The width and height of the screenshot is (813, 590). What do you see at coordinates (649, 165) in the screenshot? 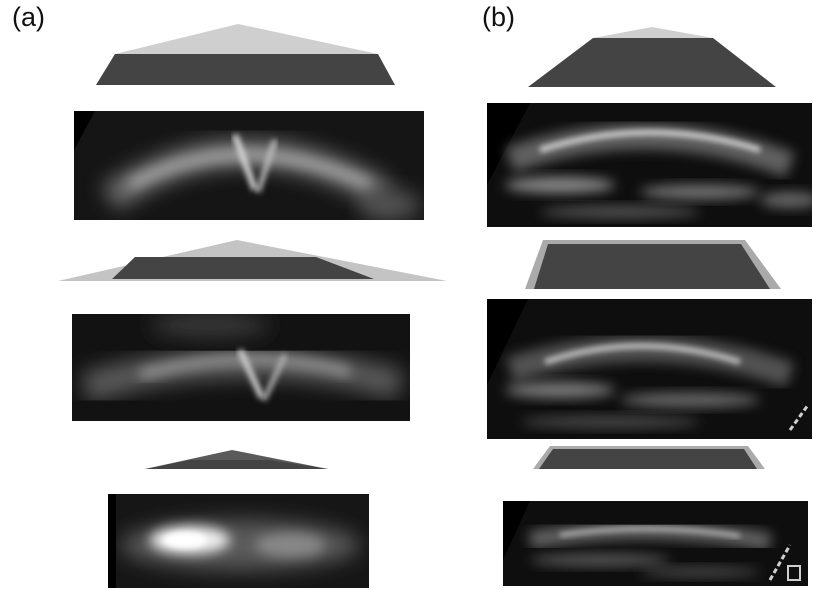
I see `ultrasound-image-b1` at bounding box center [649, 165].